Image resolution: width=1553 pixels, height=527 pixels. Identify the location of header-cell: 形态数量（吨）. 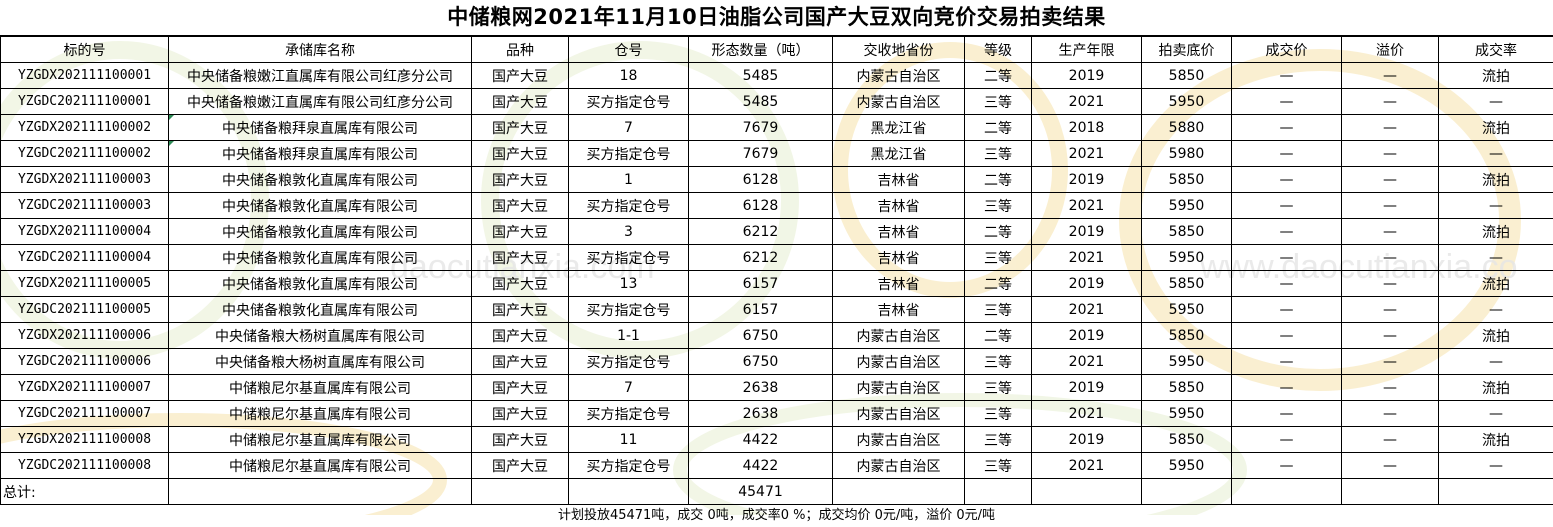
(761, 50).